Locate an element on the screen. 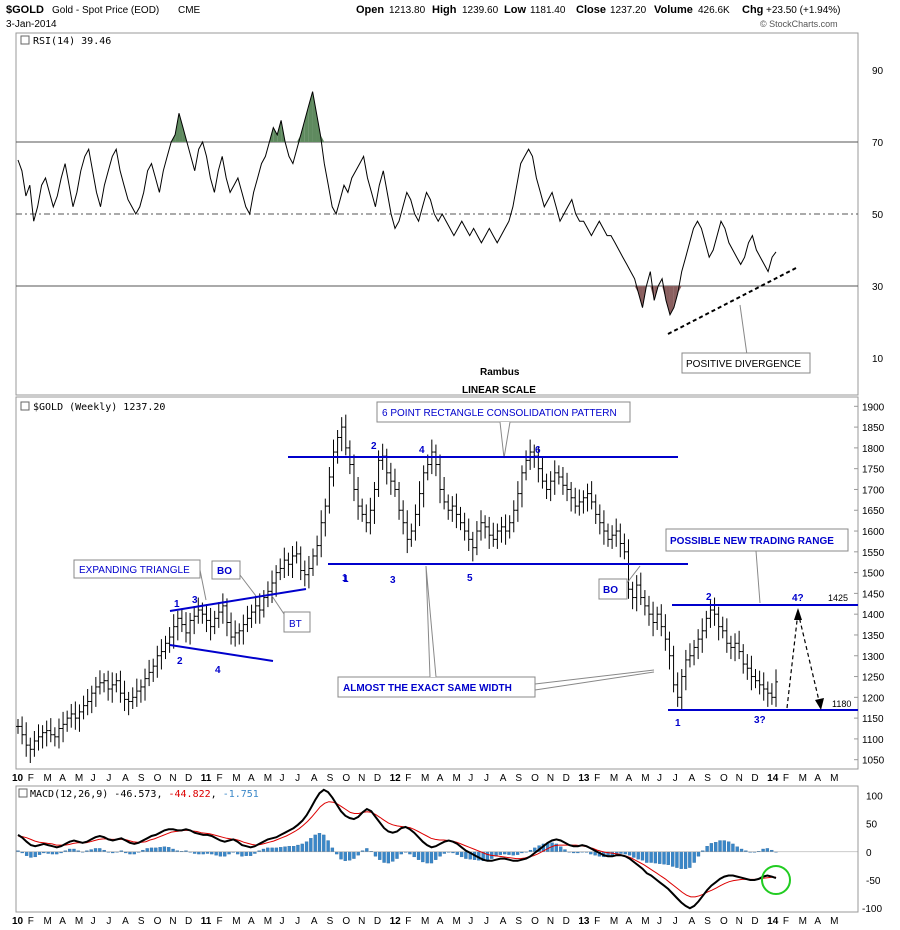 Image resolution: width=900 pixels, height=930 pixels. level-1180-label: 1180 is located at coordinates (841, 704).